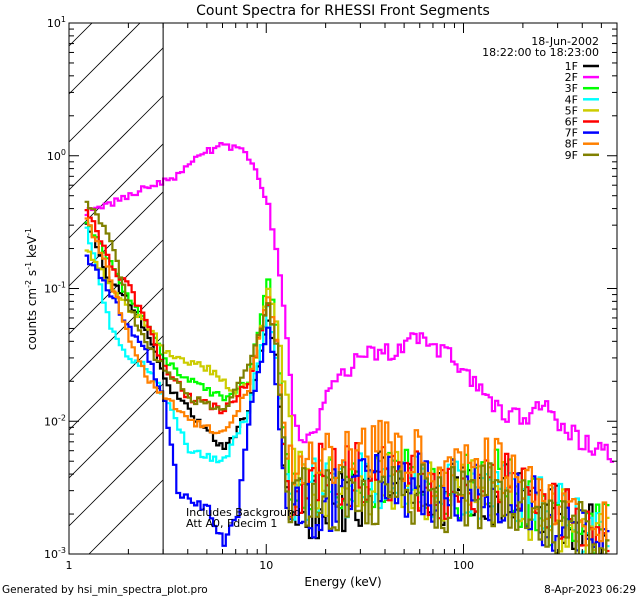 The width and height of the screenshot is (640, 600). I want to click on legend-label-3F: 3F, so click(571, 88).